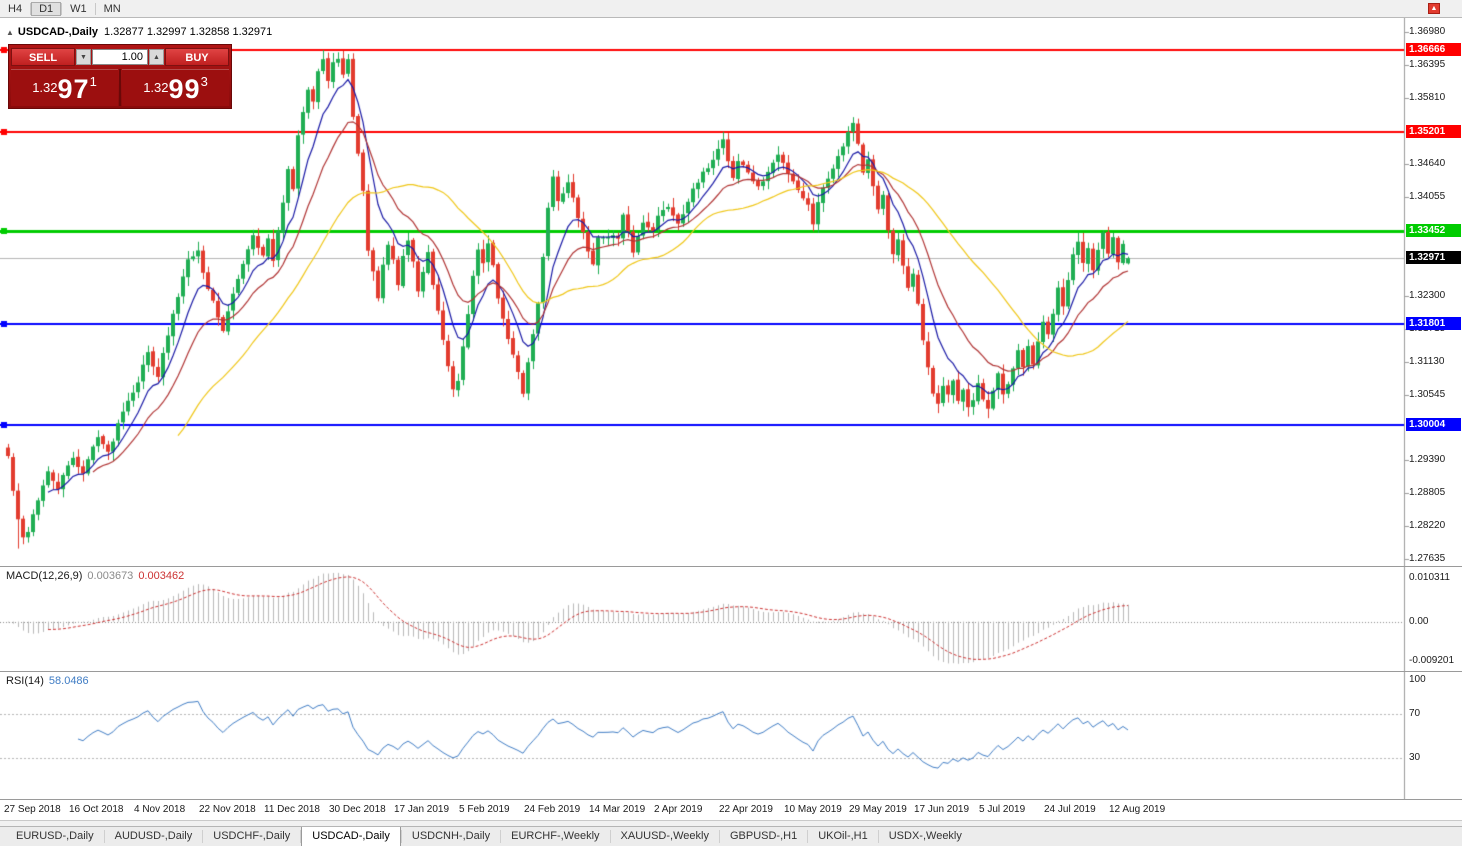 Image resolution: width=1462 pixels, height=846 pixels. What do you see at coordinates (32, 809) in the screenshot?
I see `date-label: 27 Sep 2018` at bounding box center [32, 809].